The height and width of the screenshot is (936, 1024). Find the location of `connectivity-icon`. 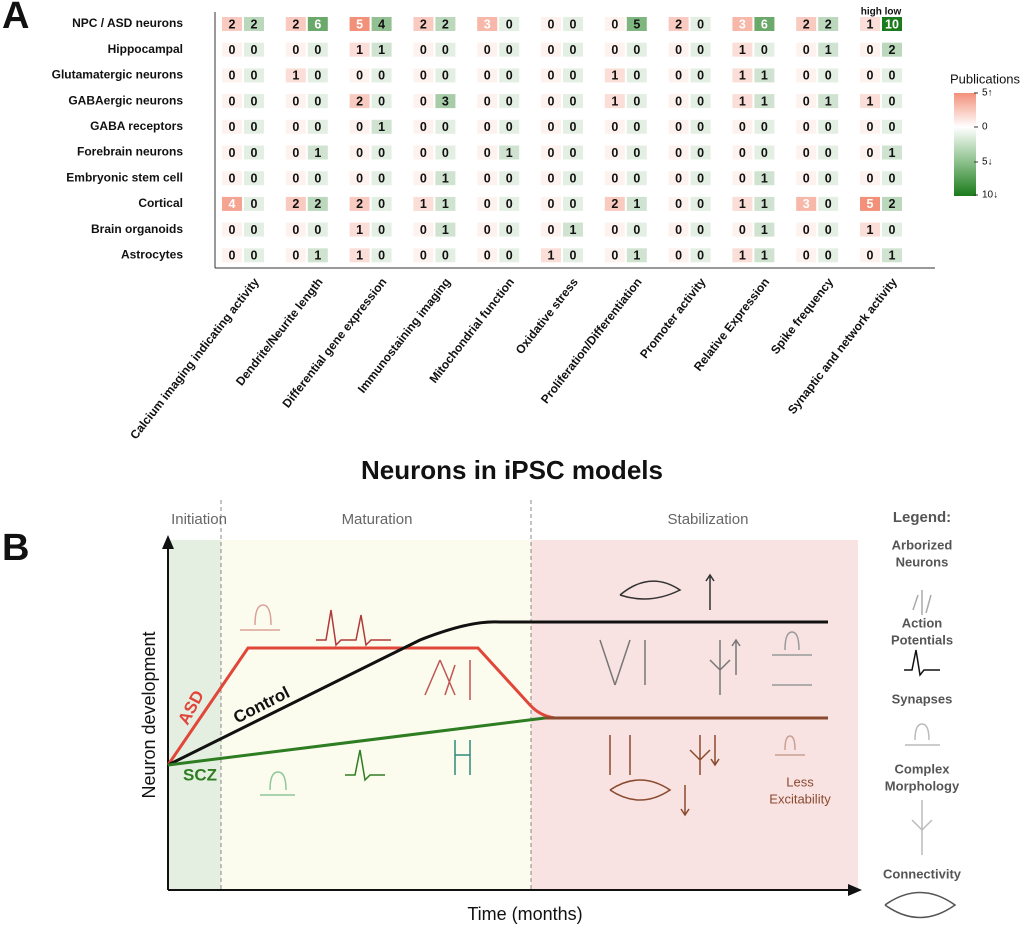

connectivity-icon is located at coordinates (667, 591).